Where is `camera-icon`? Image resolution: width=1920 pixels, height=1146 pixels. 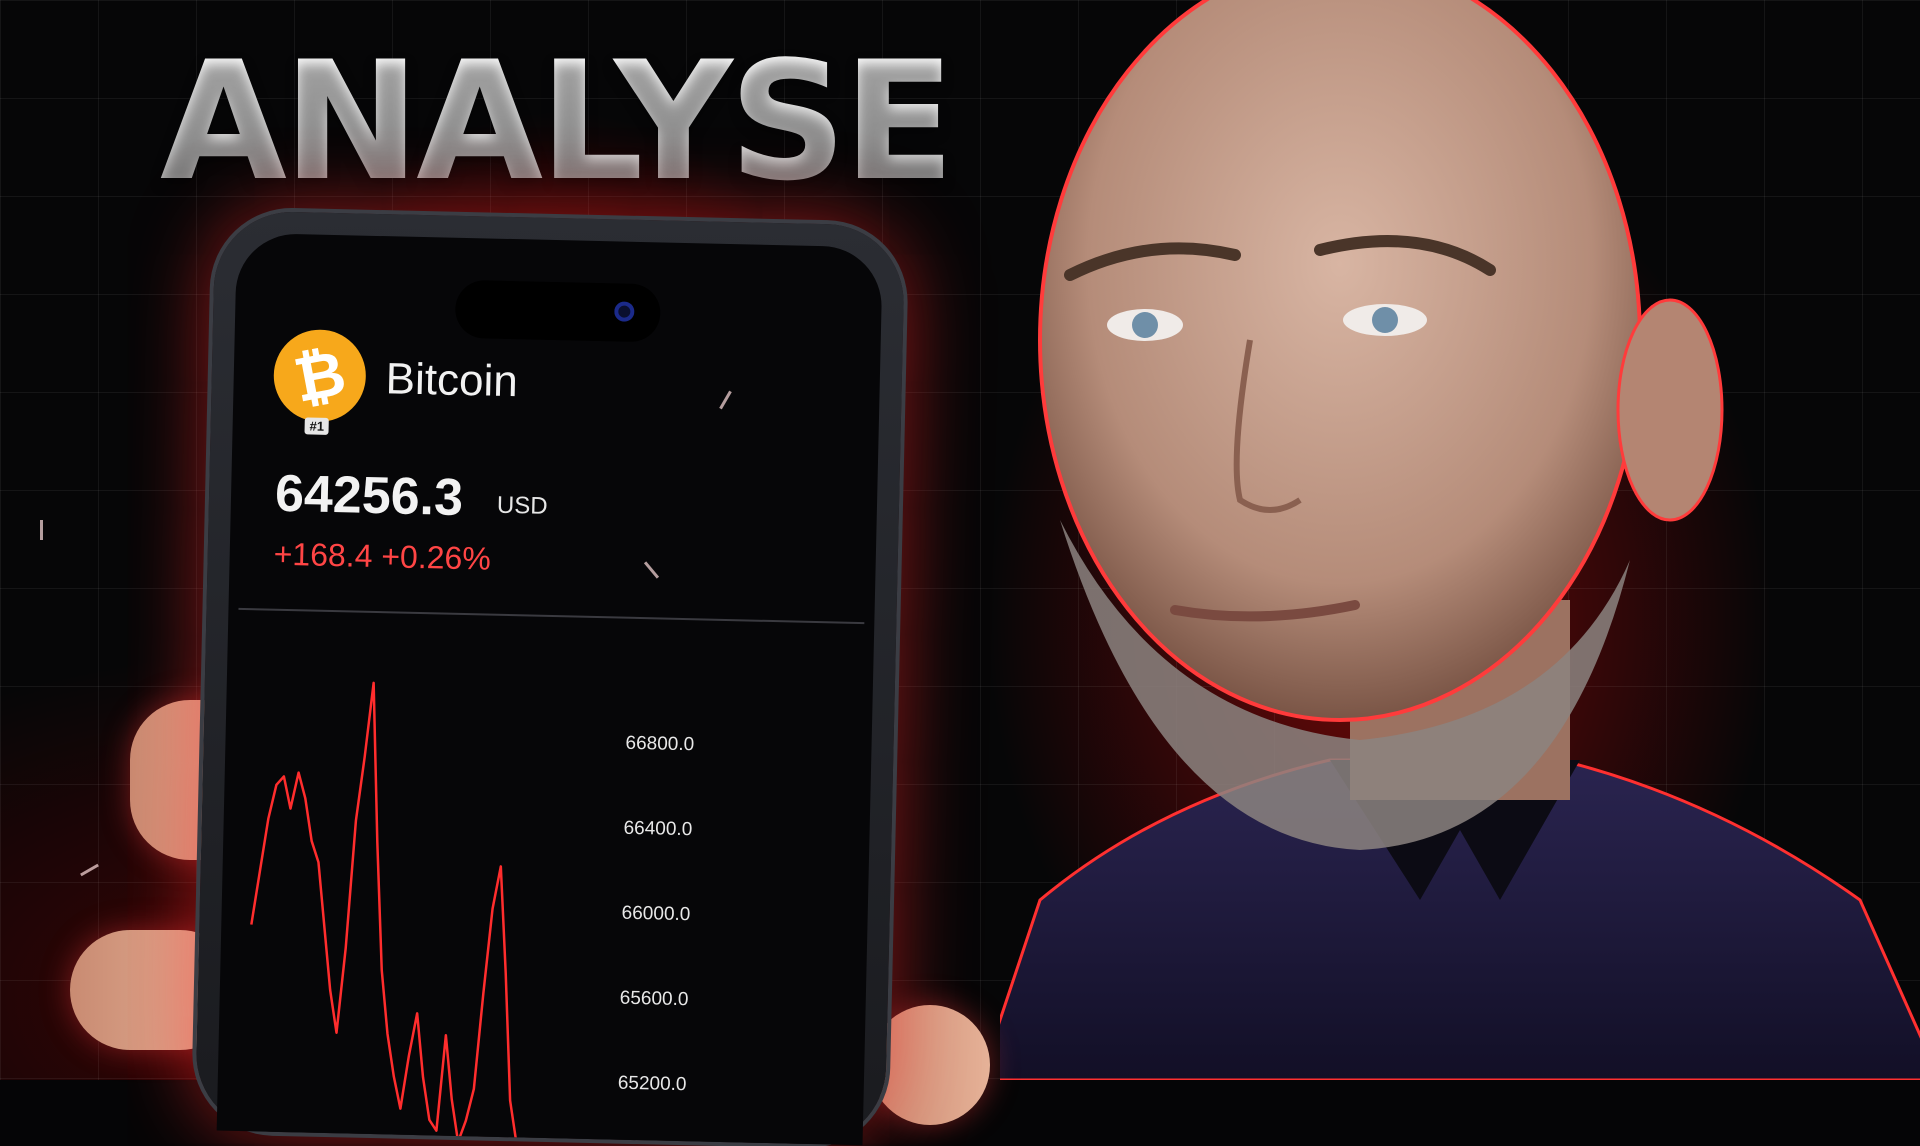
camera-icon is located at coordinates (624, 311).